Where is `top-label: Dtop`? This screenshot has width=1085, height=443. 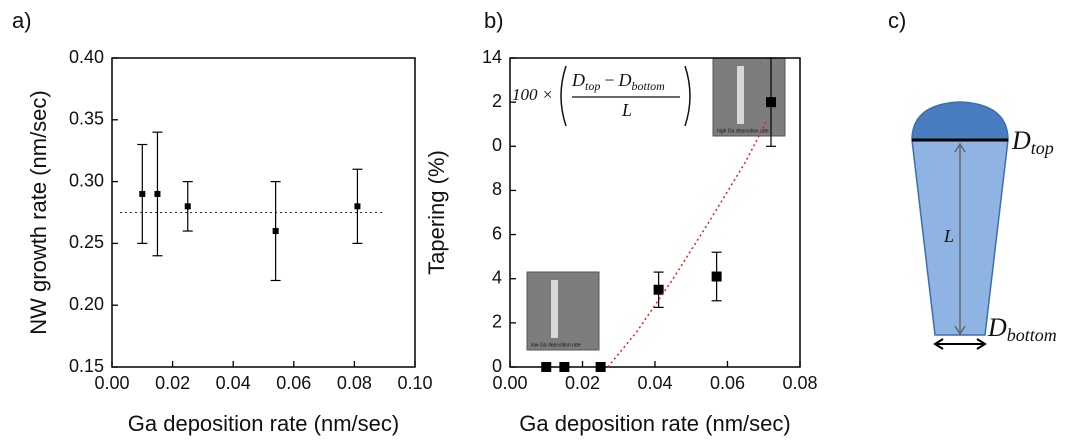
top-label: Dtop is located at coordinates (1032, 142).